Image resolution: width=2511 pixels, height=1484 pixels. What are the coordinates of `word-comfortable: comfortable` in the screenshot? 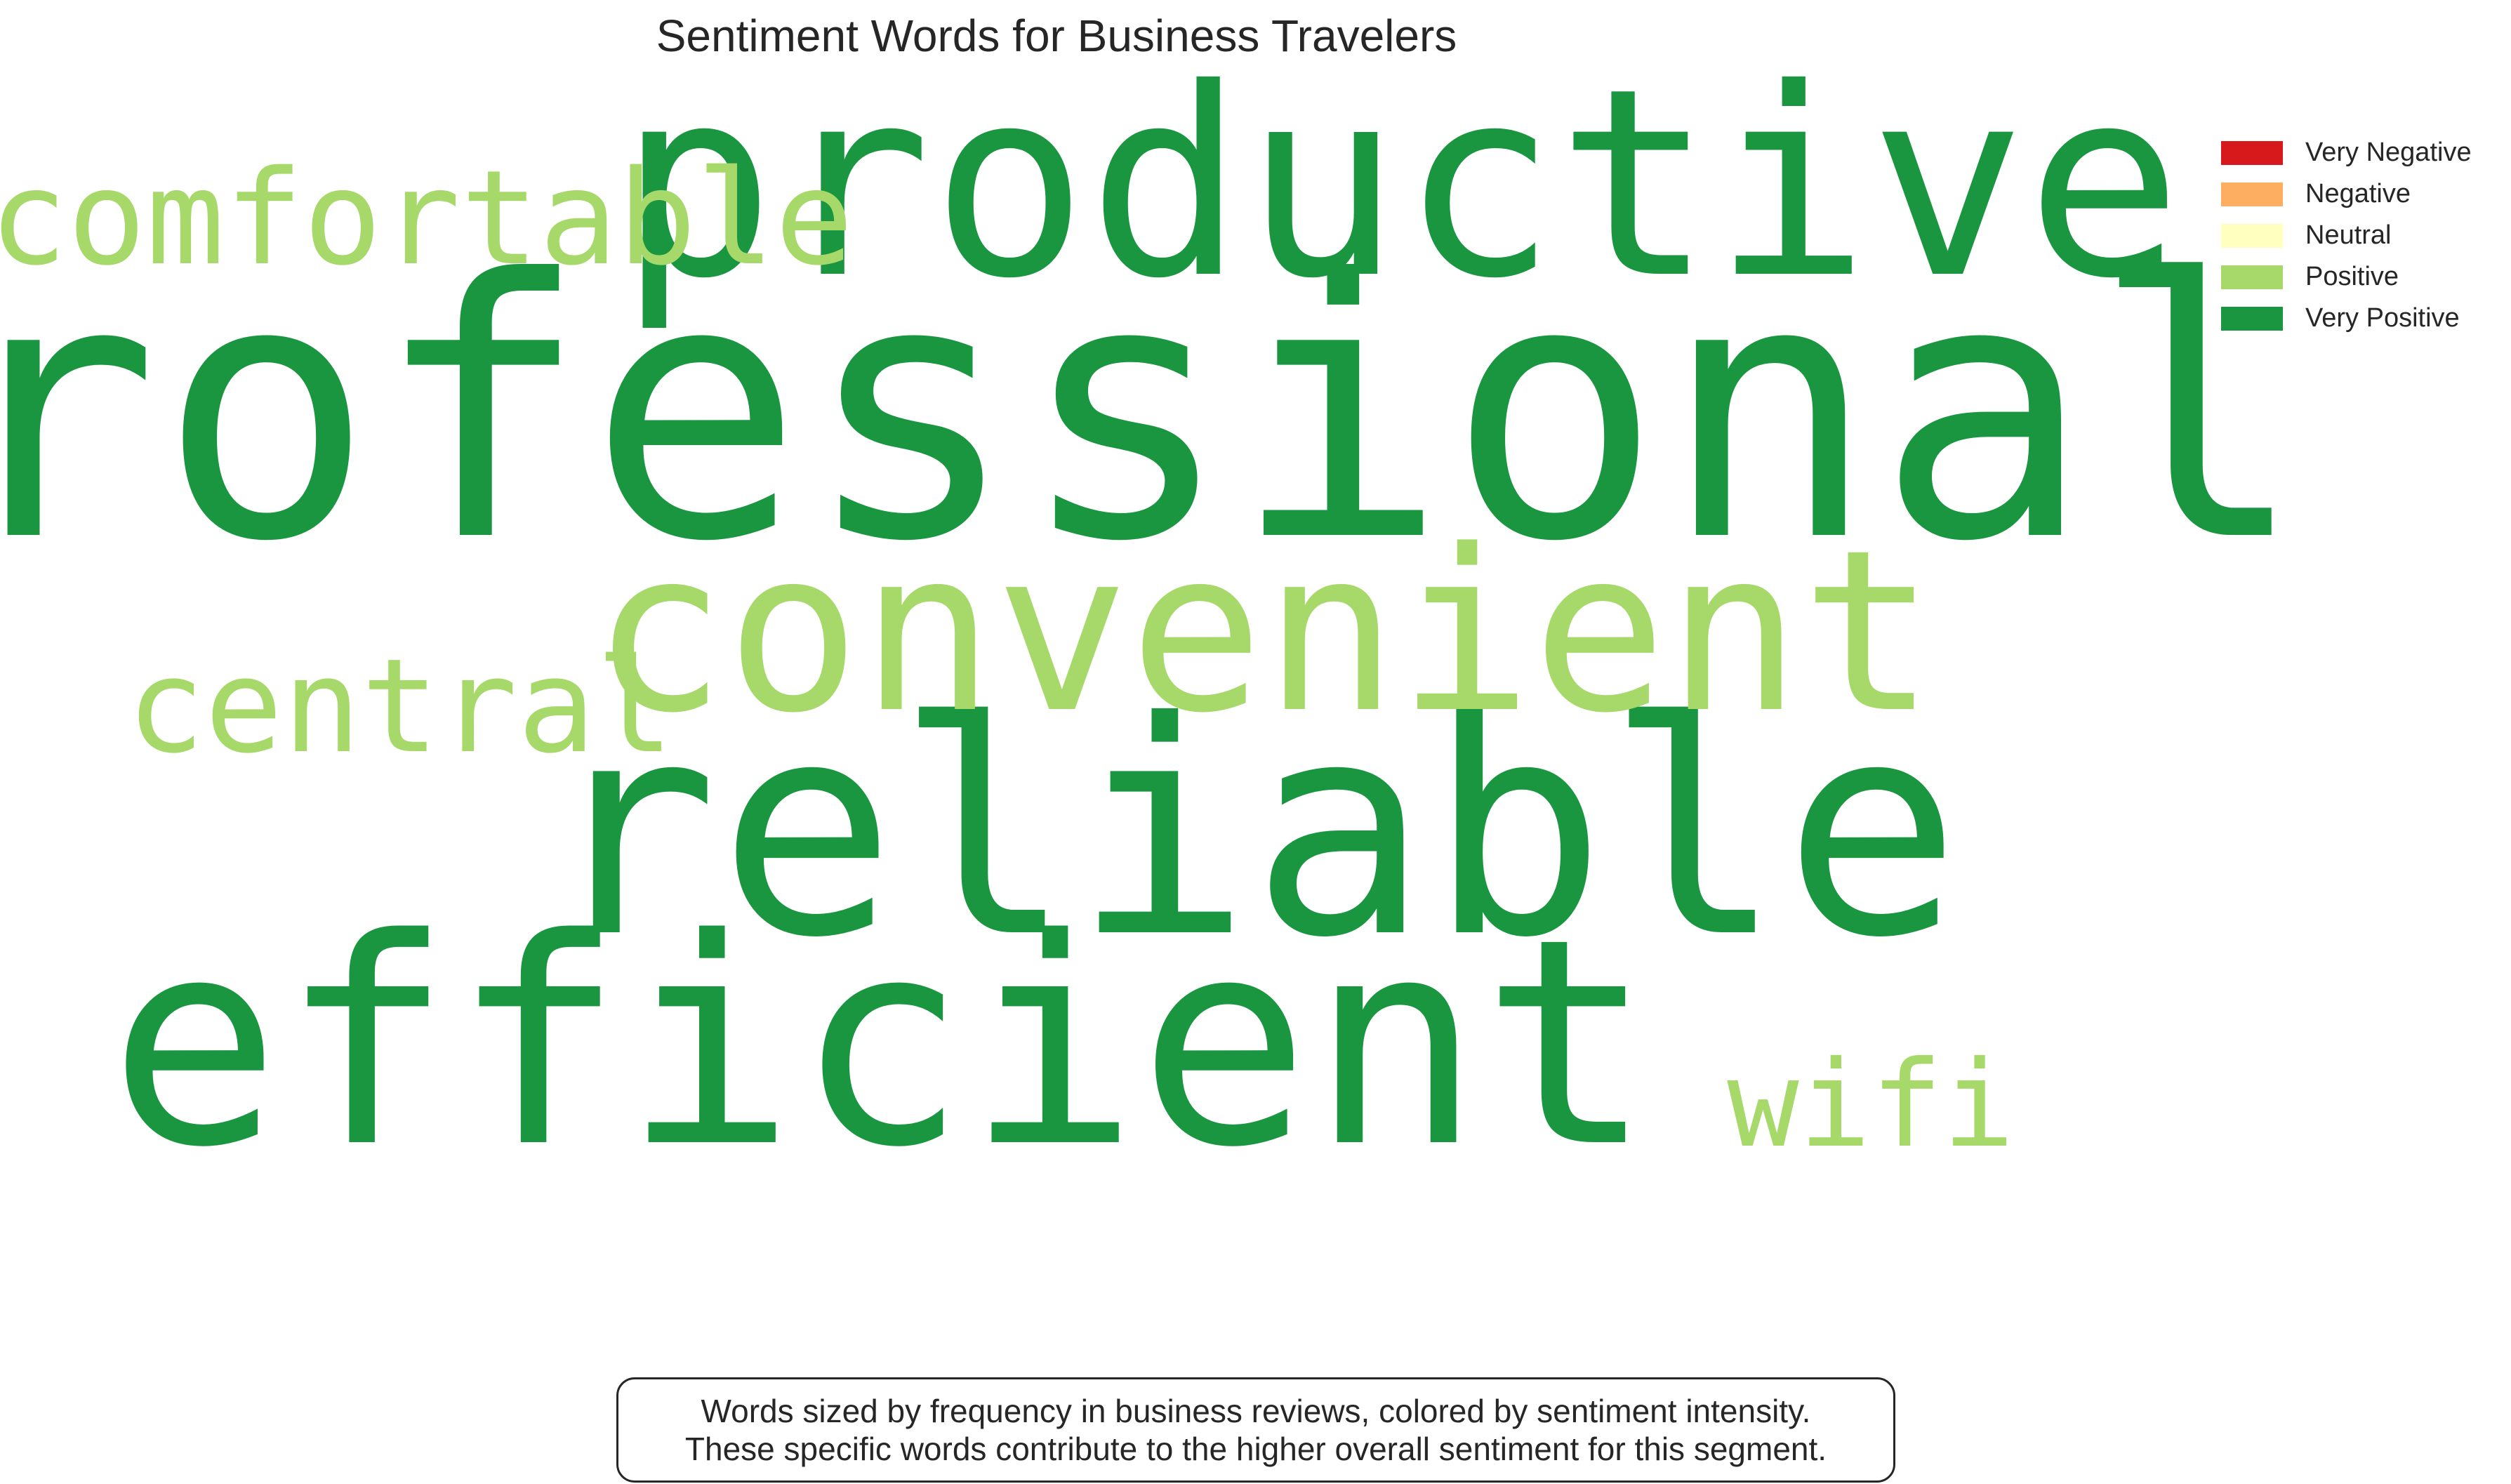 It's located at (427, 218).